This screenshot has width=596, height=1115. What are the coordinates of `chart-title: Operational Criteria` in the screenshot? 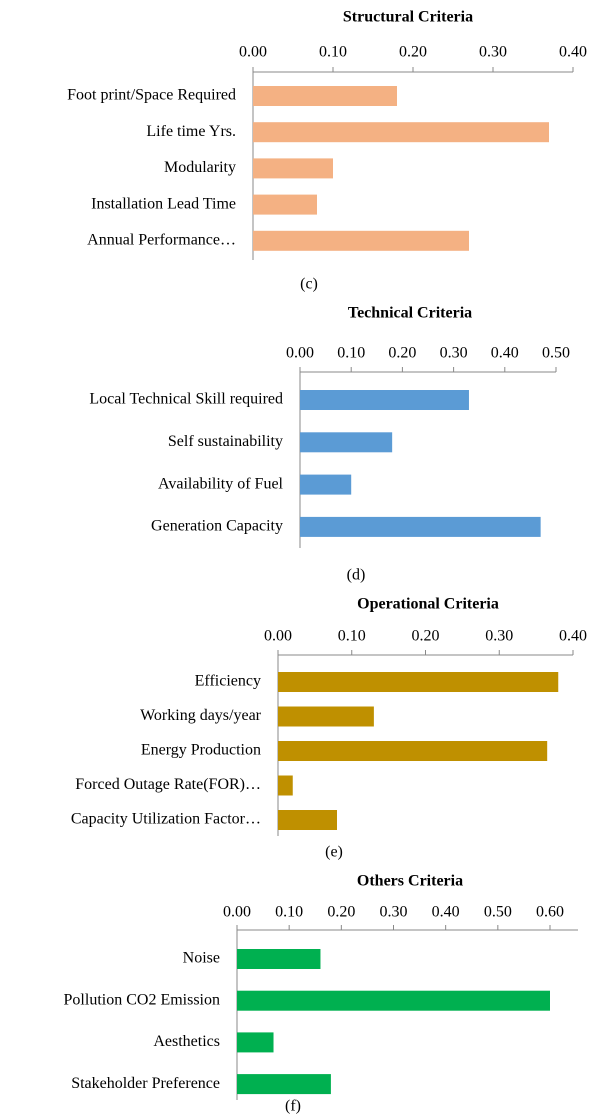 It's located at (428, 604).